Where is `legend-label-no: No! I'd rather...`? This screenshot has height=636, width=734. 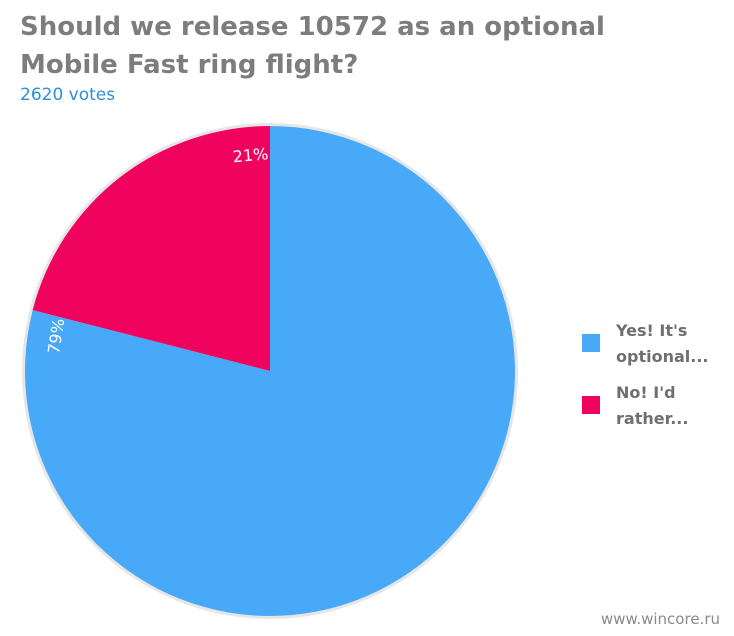
legend-label-no: No! I'd rather... is located at coordinates (652, 405).